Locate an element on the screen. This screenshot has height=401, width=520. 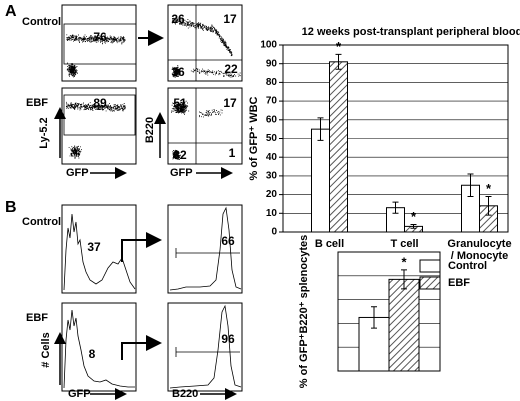
x-tick-label: Granulocyte / Monocyte is located at coordinates (479, 250).